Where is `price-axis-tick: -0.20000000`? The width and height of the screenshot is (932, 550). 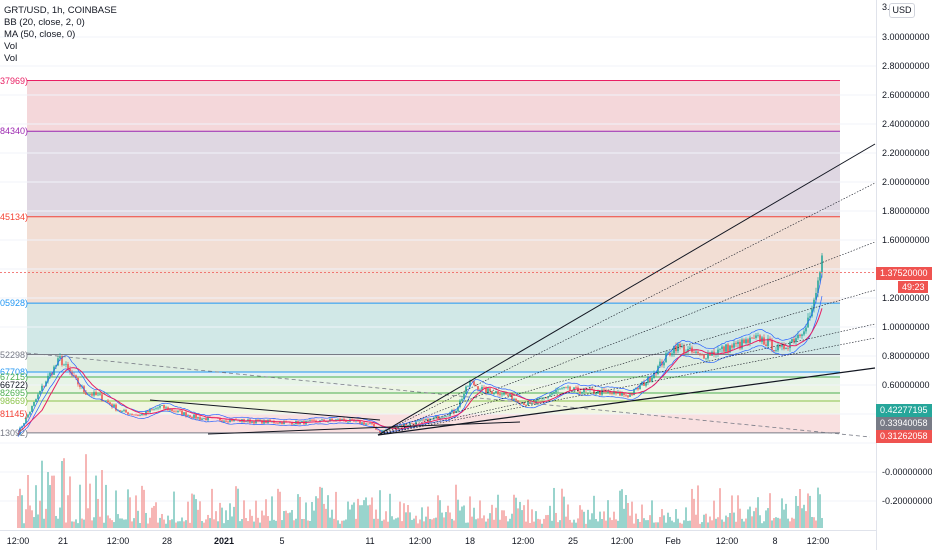
price-axis-tick: -0.20000000 is located at coordinates (907, 501).